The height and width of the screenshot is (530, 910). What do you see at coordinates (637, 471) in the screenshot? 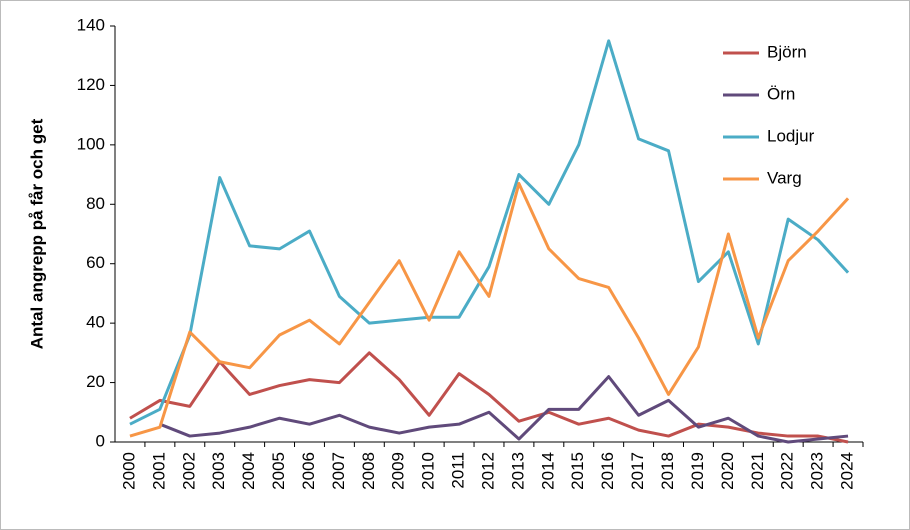
I see `x-tick-label: 2017` at bounding box center [637, 471].